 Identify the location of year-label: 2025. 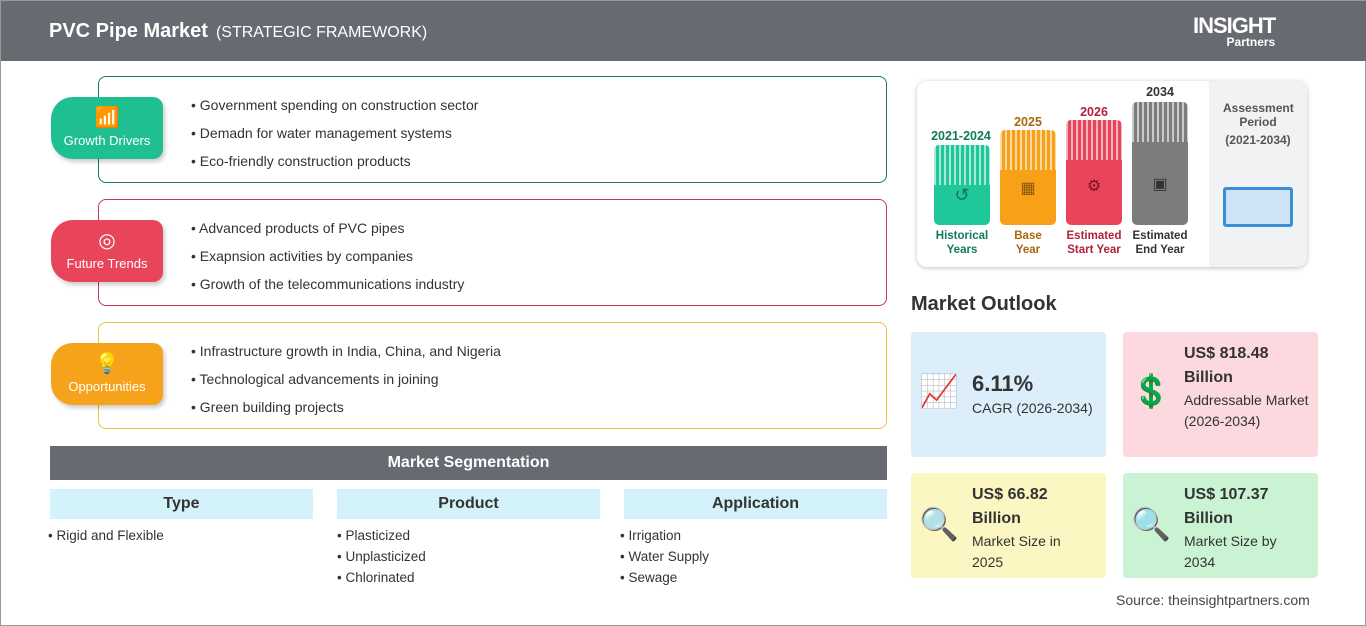
(1028, 122).